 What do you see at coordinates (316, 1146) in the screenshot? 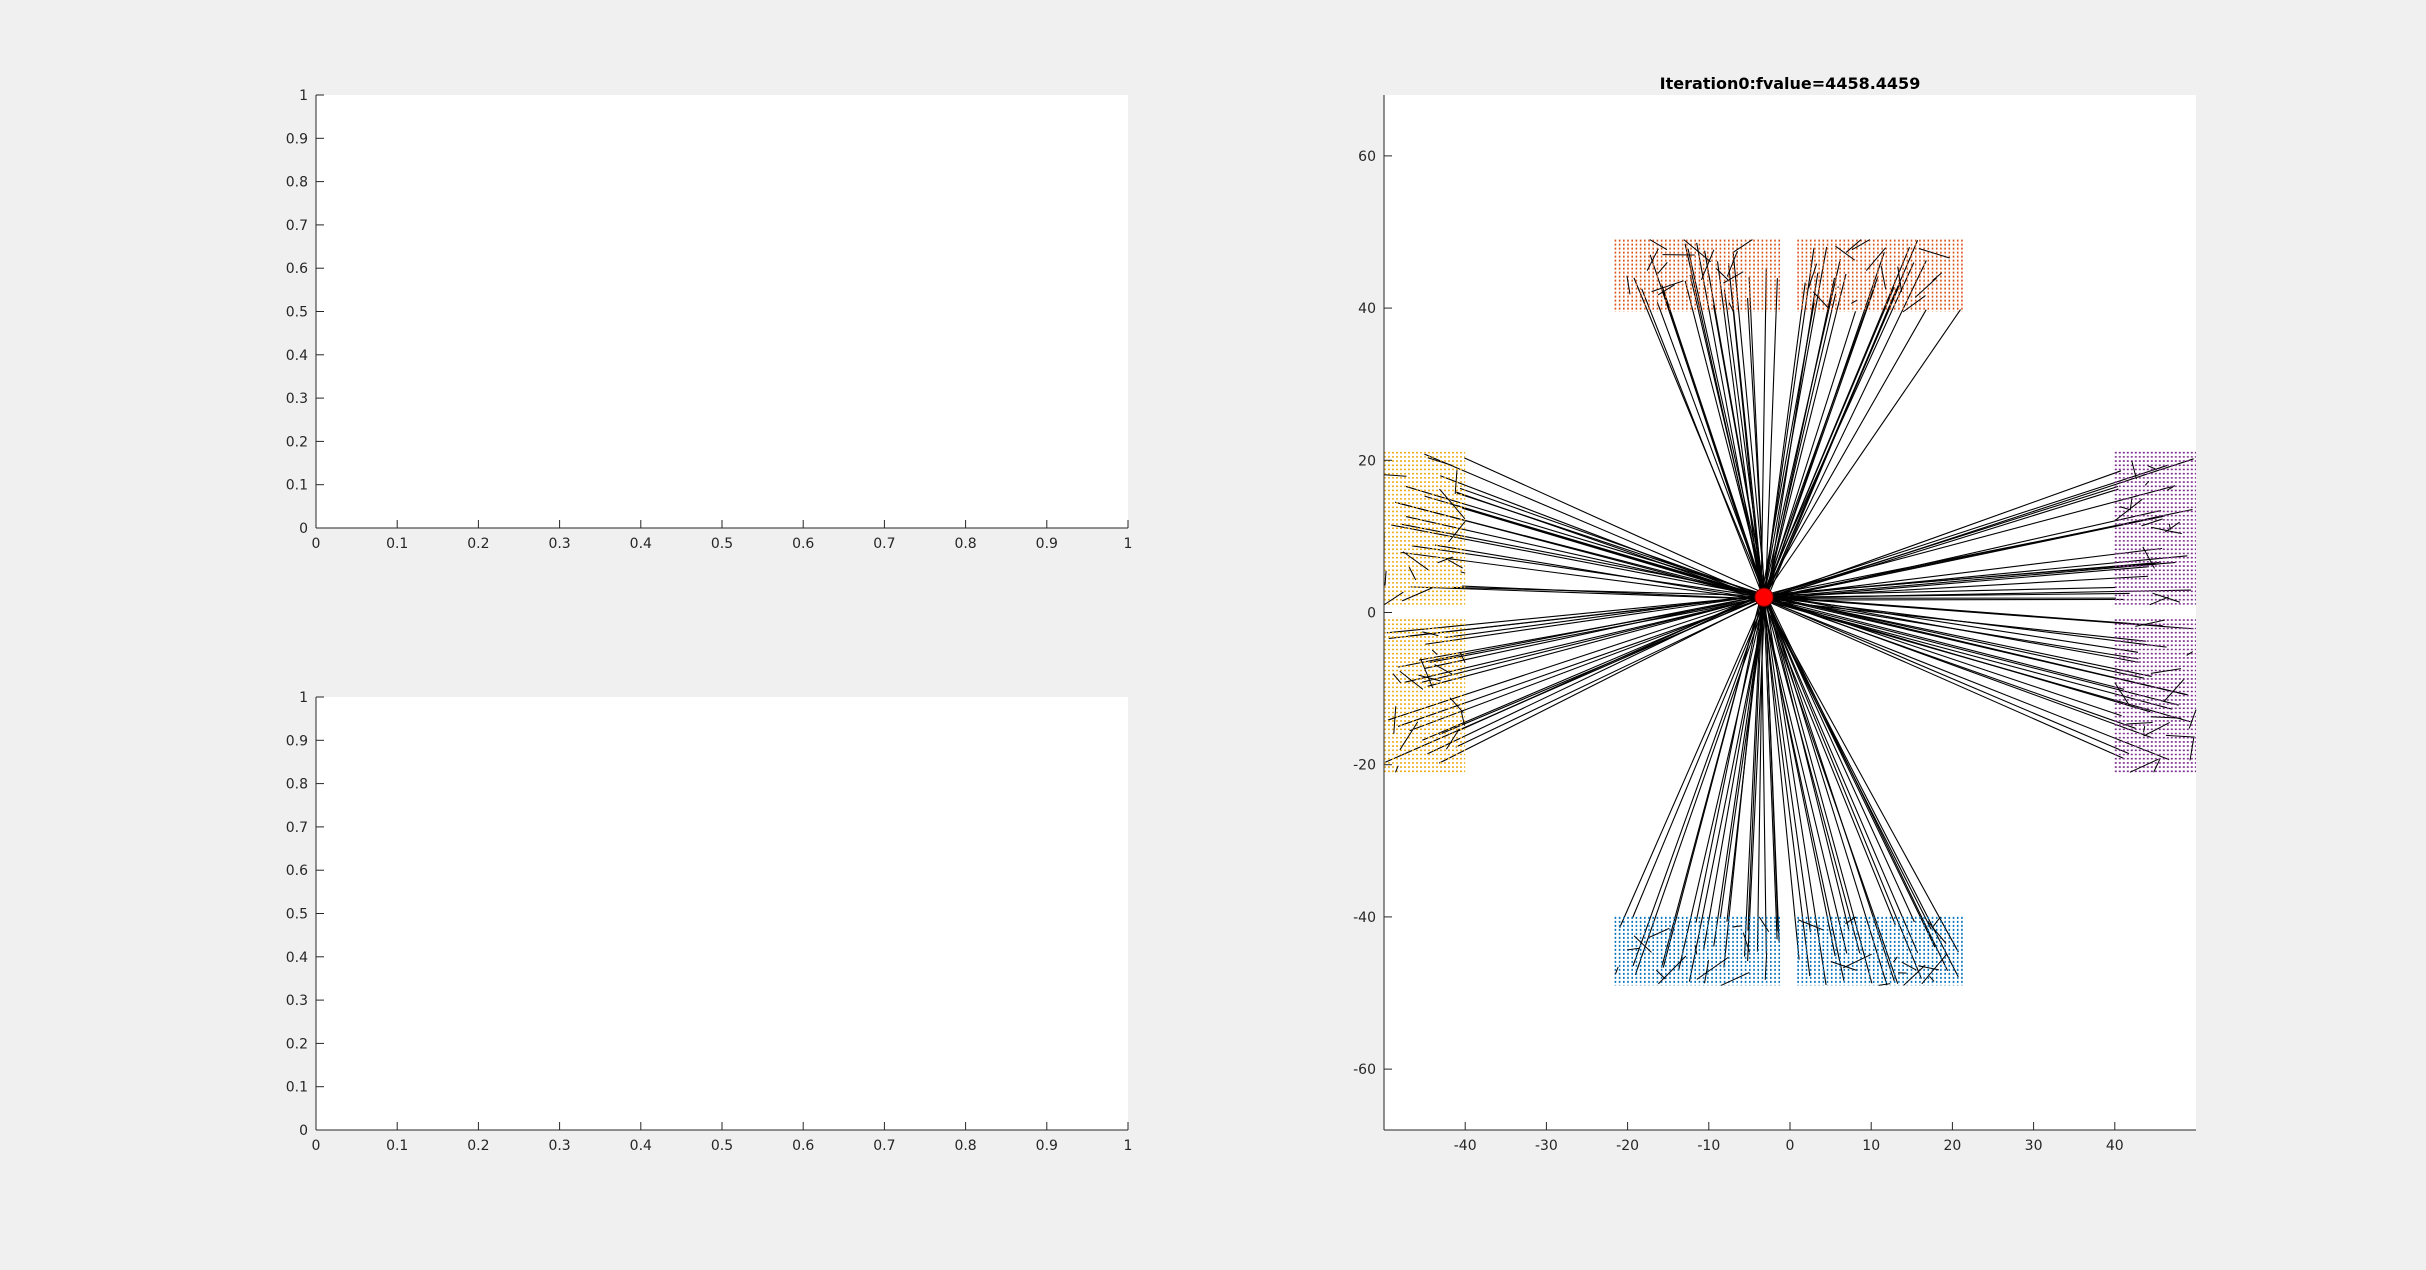
I see `x-tick-label: 0` at bounding box center [316, 1146].